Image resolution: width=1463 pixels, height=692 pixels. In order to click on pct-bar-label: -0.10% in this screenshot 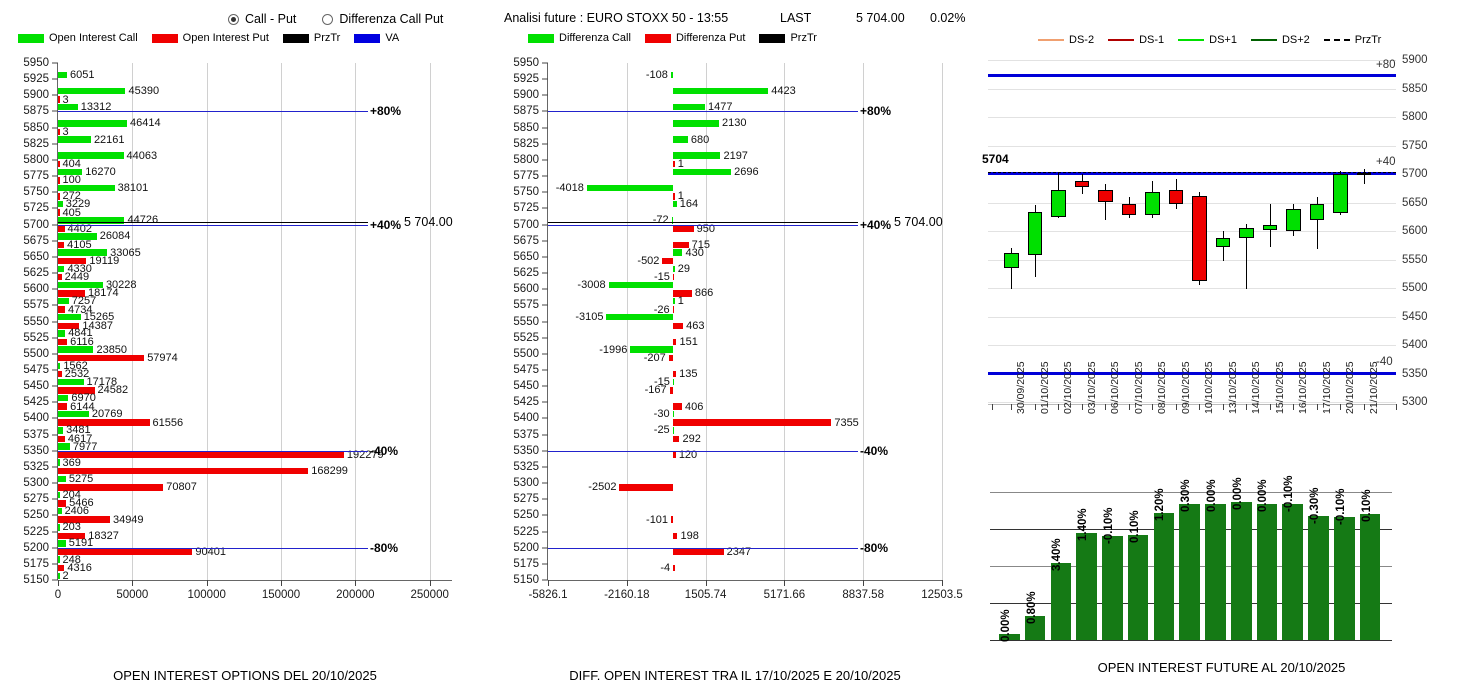, I will do `click(1340, 507)`.